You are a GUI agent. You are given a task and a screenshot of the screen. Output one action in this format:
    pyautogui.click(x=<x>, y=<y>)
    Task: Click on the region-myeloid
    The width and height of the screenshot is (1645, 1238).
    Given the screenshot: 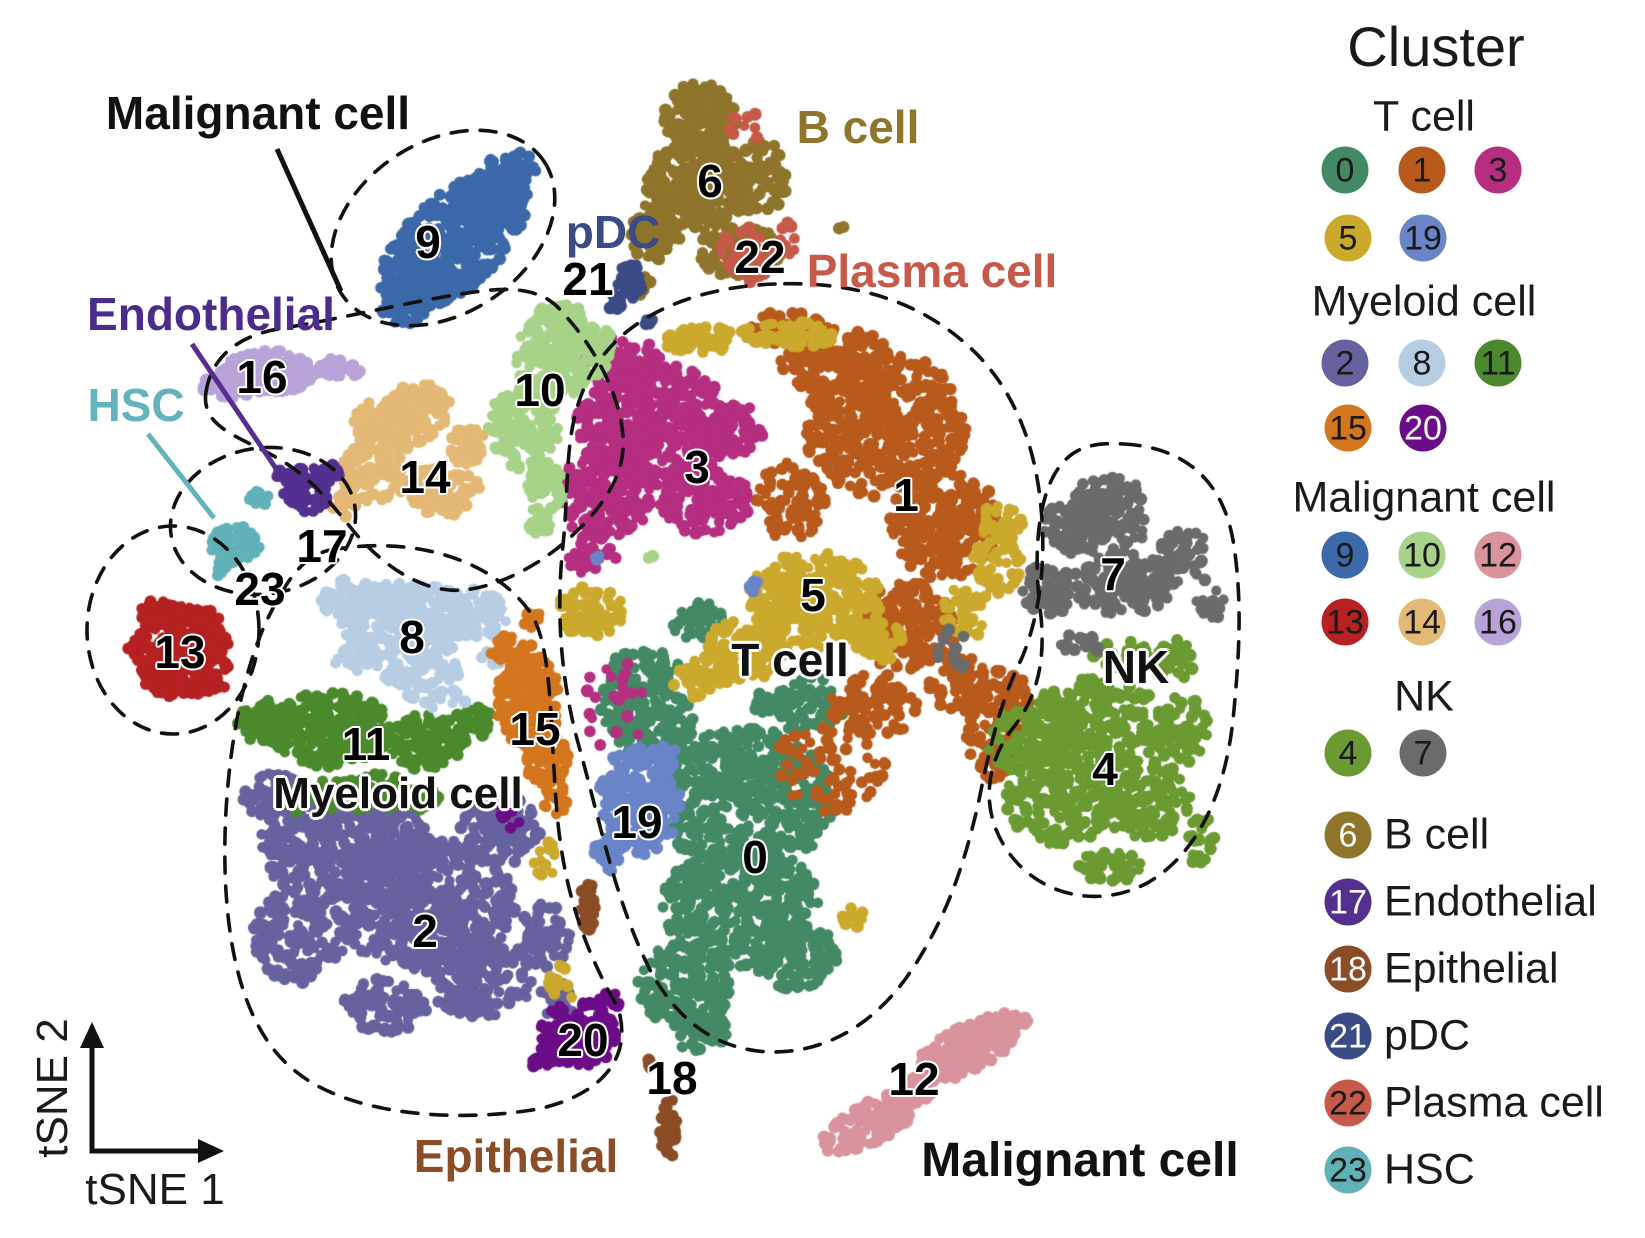 What is the action you would take?
    pyautogui.click(x=423, y=830)
    